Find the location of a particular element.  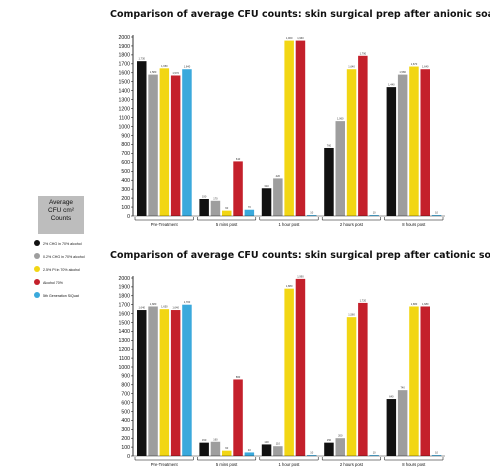

y-tick-label: 600 is located at coordinates (125, 403).